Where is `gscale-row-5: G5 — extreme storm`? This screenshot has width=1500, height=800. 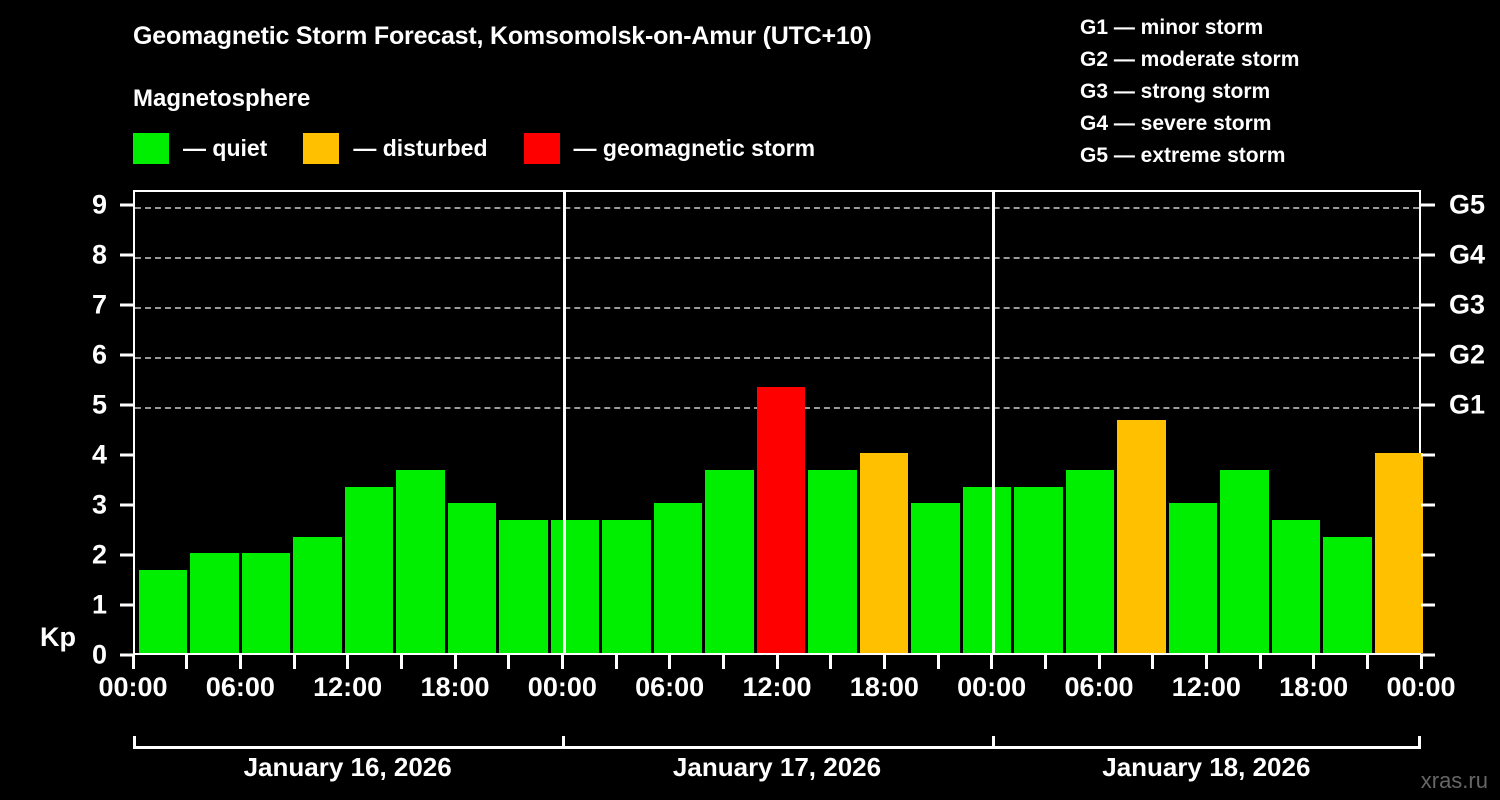 gscale-row-5: G5 — extreme storm is located at coordinates (1183, 155).